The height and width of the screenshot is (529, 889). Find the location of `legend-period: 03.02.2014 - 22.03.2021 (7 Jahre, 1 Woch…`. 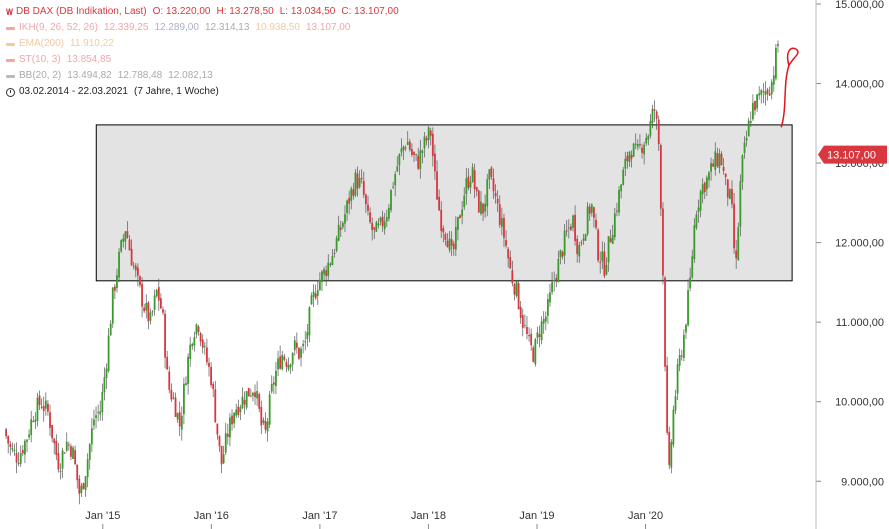

legend-period: 03.02.2014 - 22.03.2021 (7 Jahre, 1 Woch… is located at coordinates (202, 92).